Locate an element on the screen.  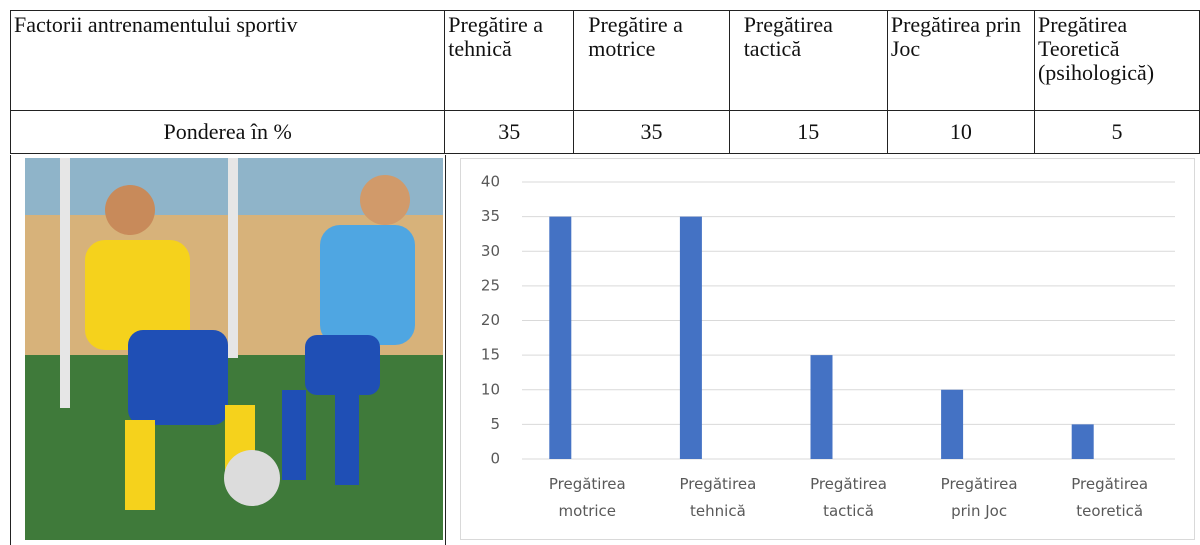
cell: Ponderea în % is located at coordinates (227, 132).